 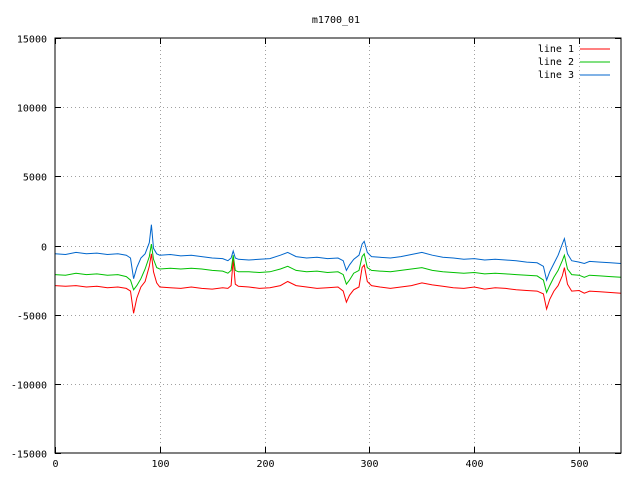 I want to click on y-tick-label: 0, so click(x=44, y=248).